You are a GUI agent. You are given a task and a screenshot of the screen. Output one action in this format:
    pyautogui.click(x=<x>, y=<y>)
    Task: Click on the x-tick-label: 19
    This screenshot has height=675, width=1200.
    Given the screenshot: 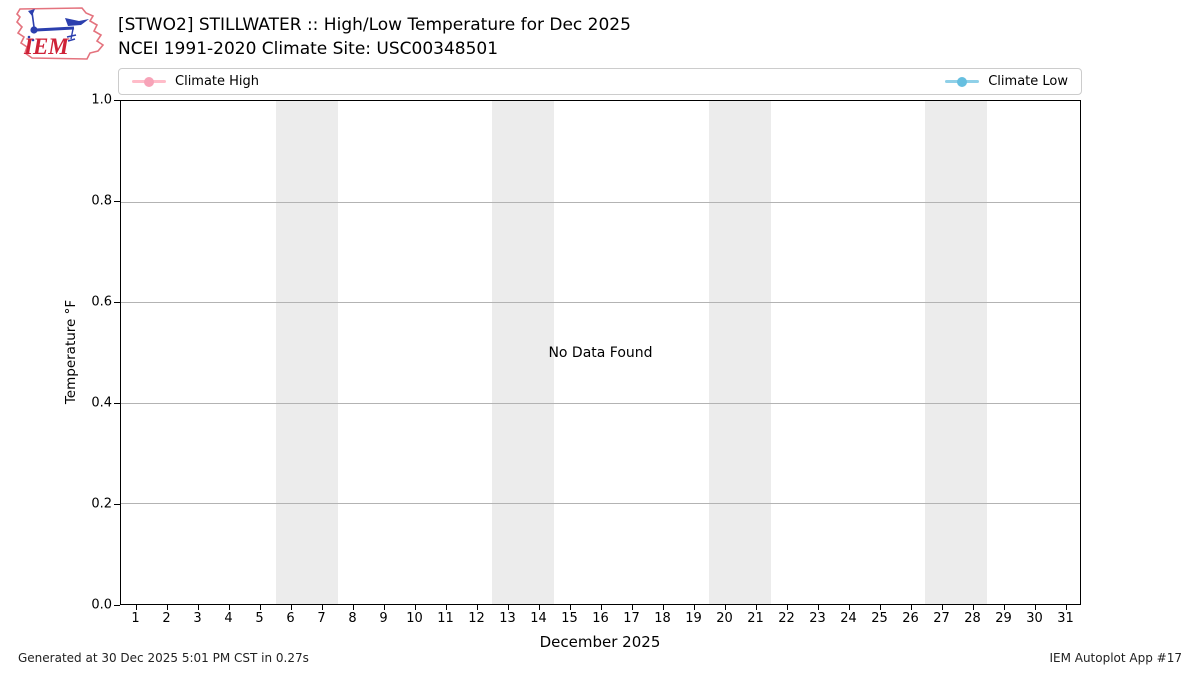 What is the action you would take?
    pyautogui.click(x=693, y=618)
    